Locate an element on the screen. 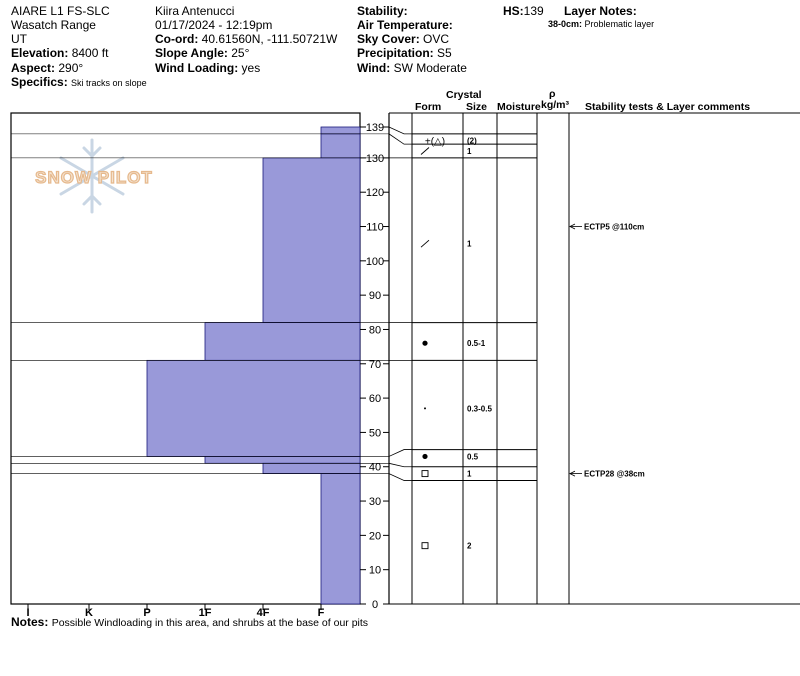 The image size is (800, 676). aspect: Aspect: 290° is located at coordinates (47, 68).